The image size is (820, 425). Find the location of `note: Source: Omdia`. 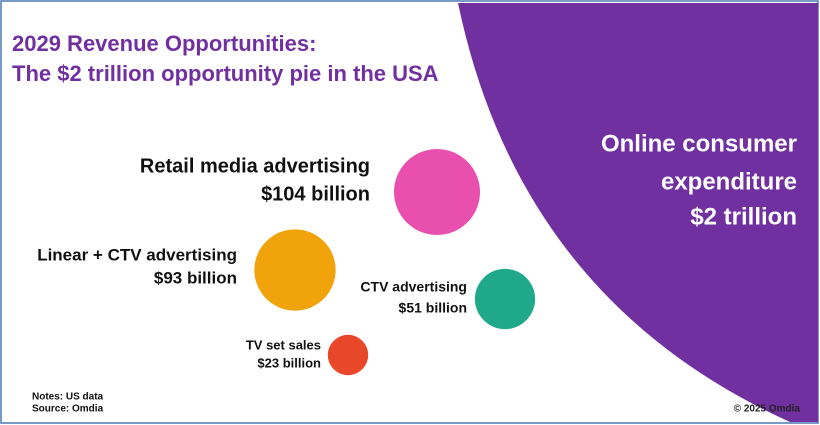

note: Source: Omdia is located at coordinates (68, 409).